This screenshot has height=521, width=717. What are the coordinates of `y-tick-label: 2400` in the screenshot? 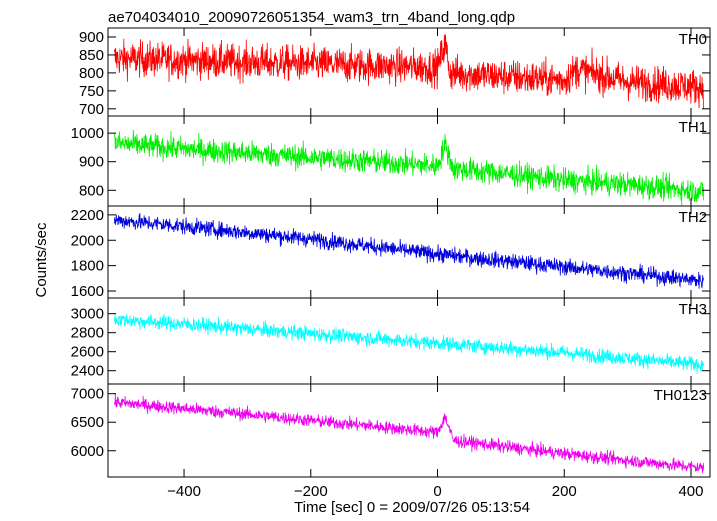 It's located at (87, 371).